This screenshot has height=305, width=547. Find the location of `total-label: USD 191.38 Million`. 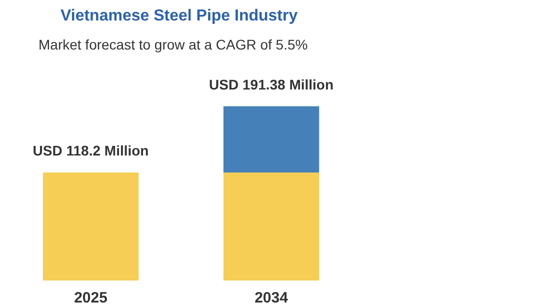

total-label: USD 191.38 Million is located at coordinates (271, 84).